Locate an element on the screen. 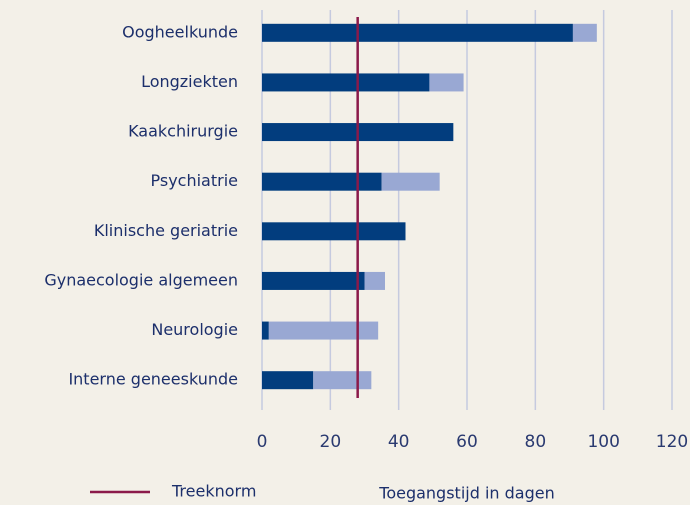  y-tick-label: Gynaecologie algemeen is located at coordinates (141, 279).